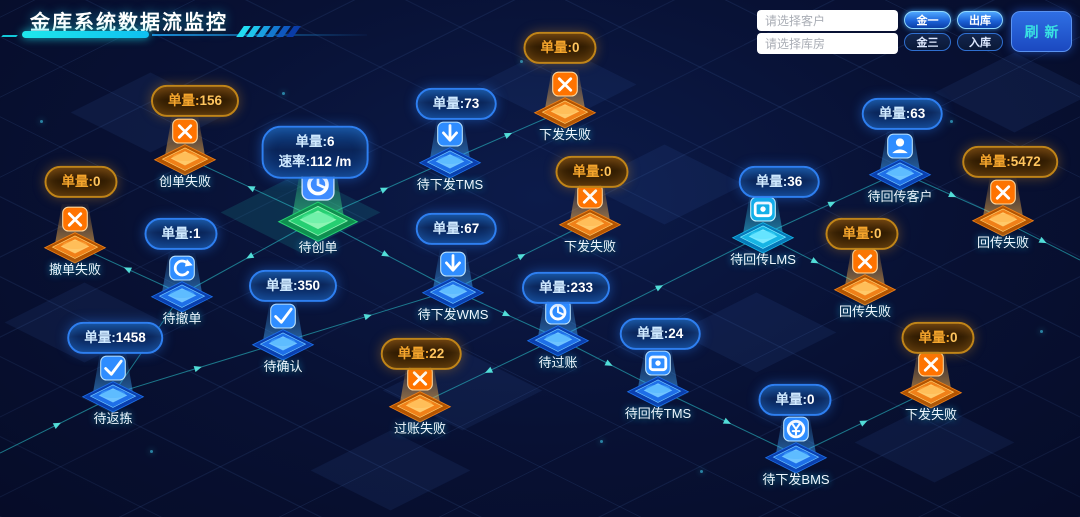 Image resolution: width=1080 pixels, height=517 pixels. What do you see at coordinates (927, 20) in the screenshot?
I see `vault-button-jin1: 金一` at bounding box center [927, 20].